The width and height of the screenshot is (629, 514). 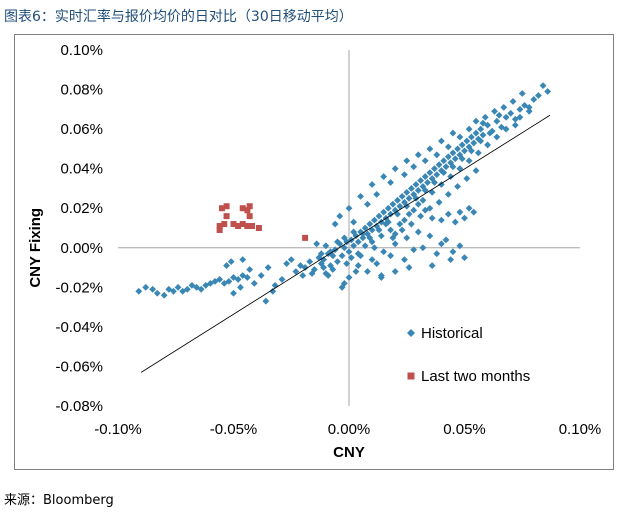 What do you see at coordinates (178, 17) in the screenshot?
I see `figure-title: 图表6：实时汇率与报价均价的日对比（30日移动平均）` at bounding box center [178, 17].